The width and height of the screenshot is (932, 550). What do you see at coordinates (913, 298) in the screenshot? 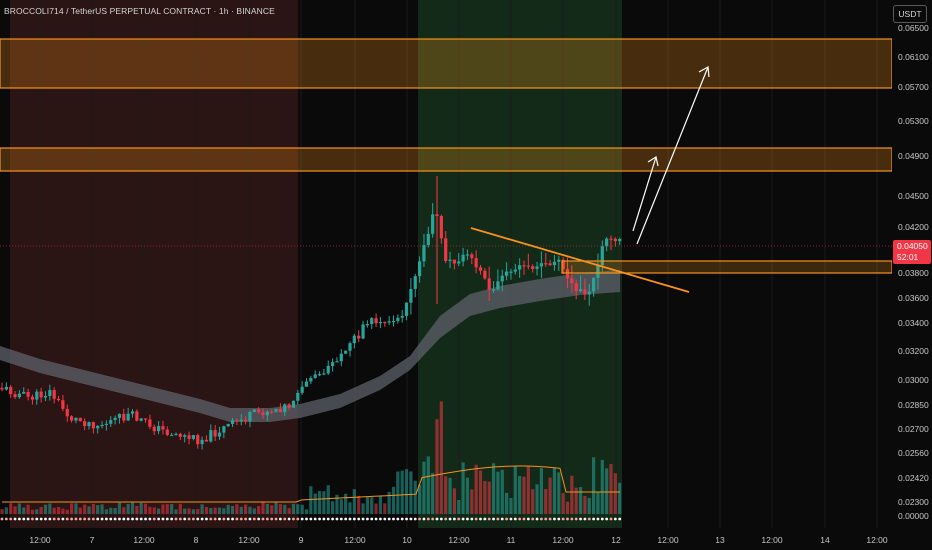
I see `price-tick-label: 0.03600` at bounding box center [913, 298].